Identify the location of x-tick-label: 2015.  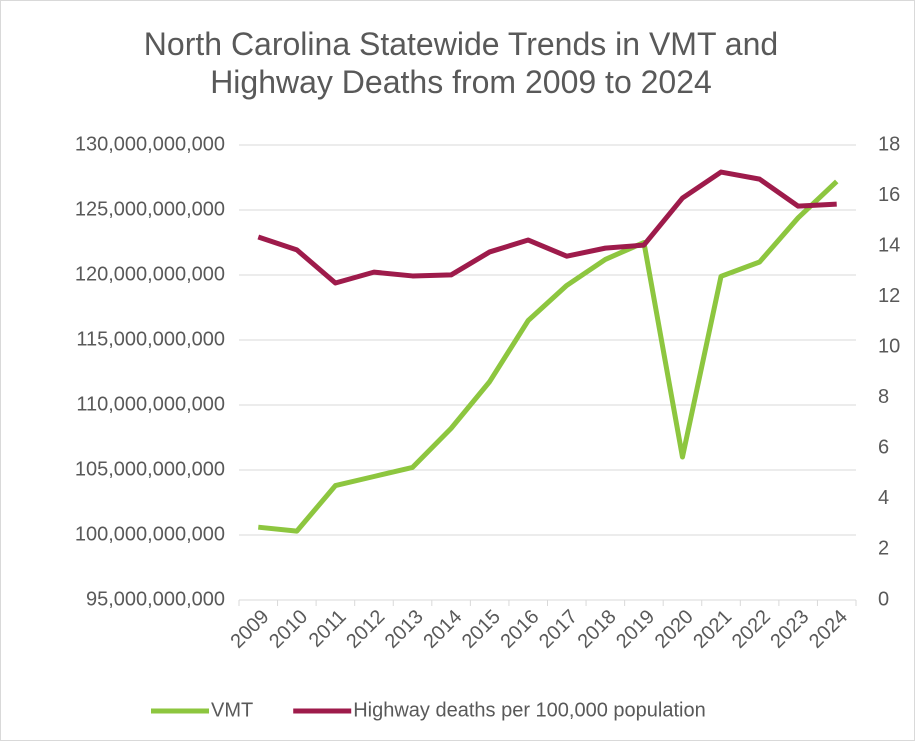
(481, 629).